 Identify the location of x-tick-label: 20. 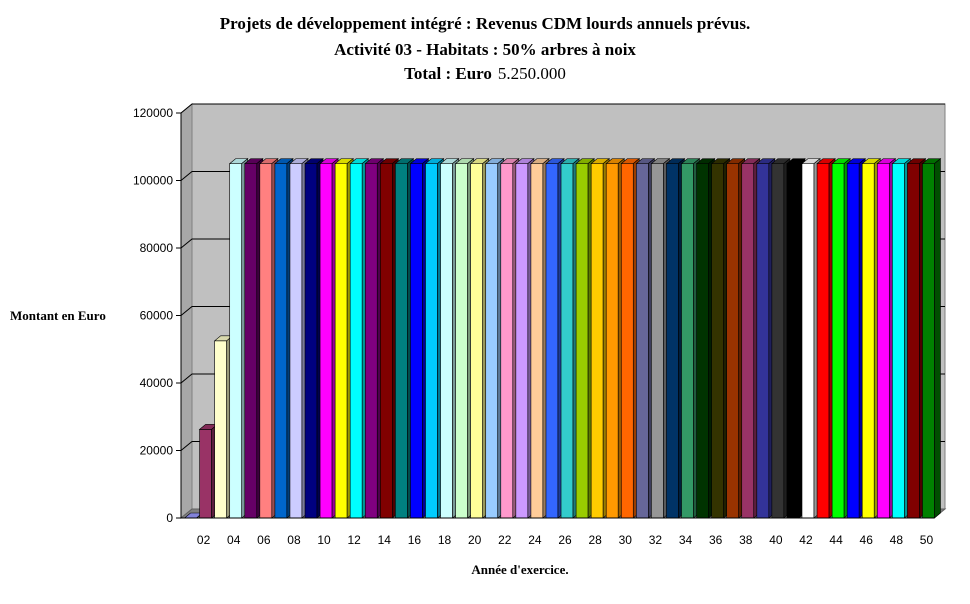
(475, 540).